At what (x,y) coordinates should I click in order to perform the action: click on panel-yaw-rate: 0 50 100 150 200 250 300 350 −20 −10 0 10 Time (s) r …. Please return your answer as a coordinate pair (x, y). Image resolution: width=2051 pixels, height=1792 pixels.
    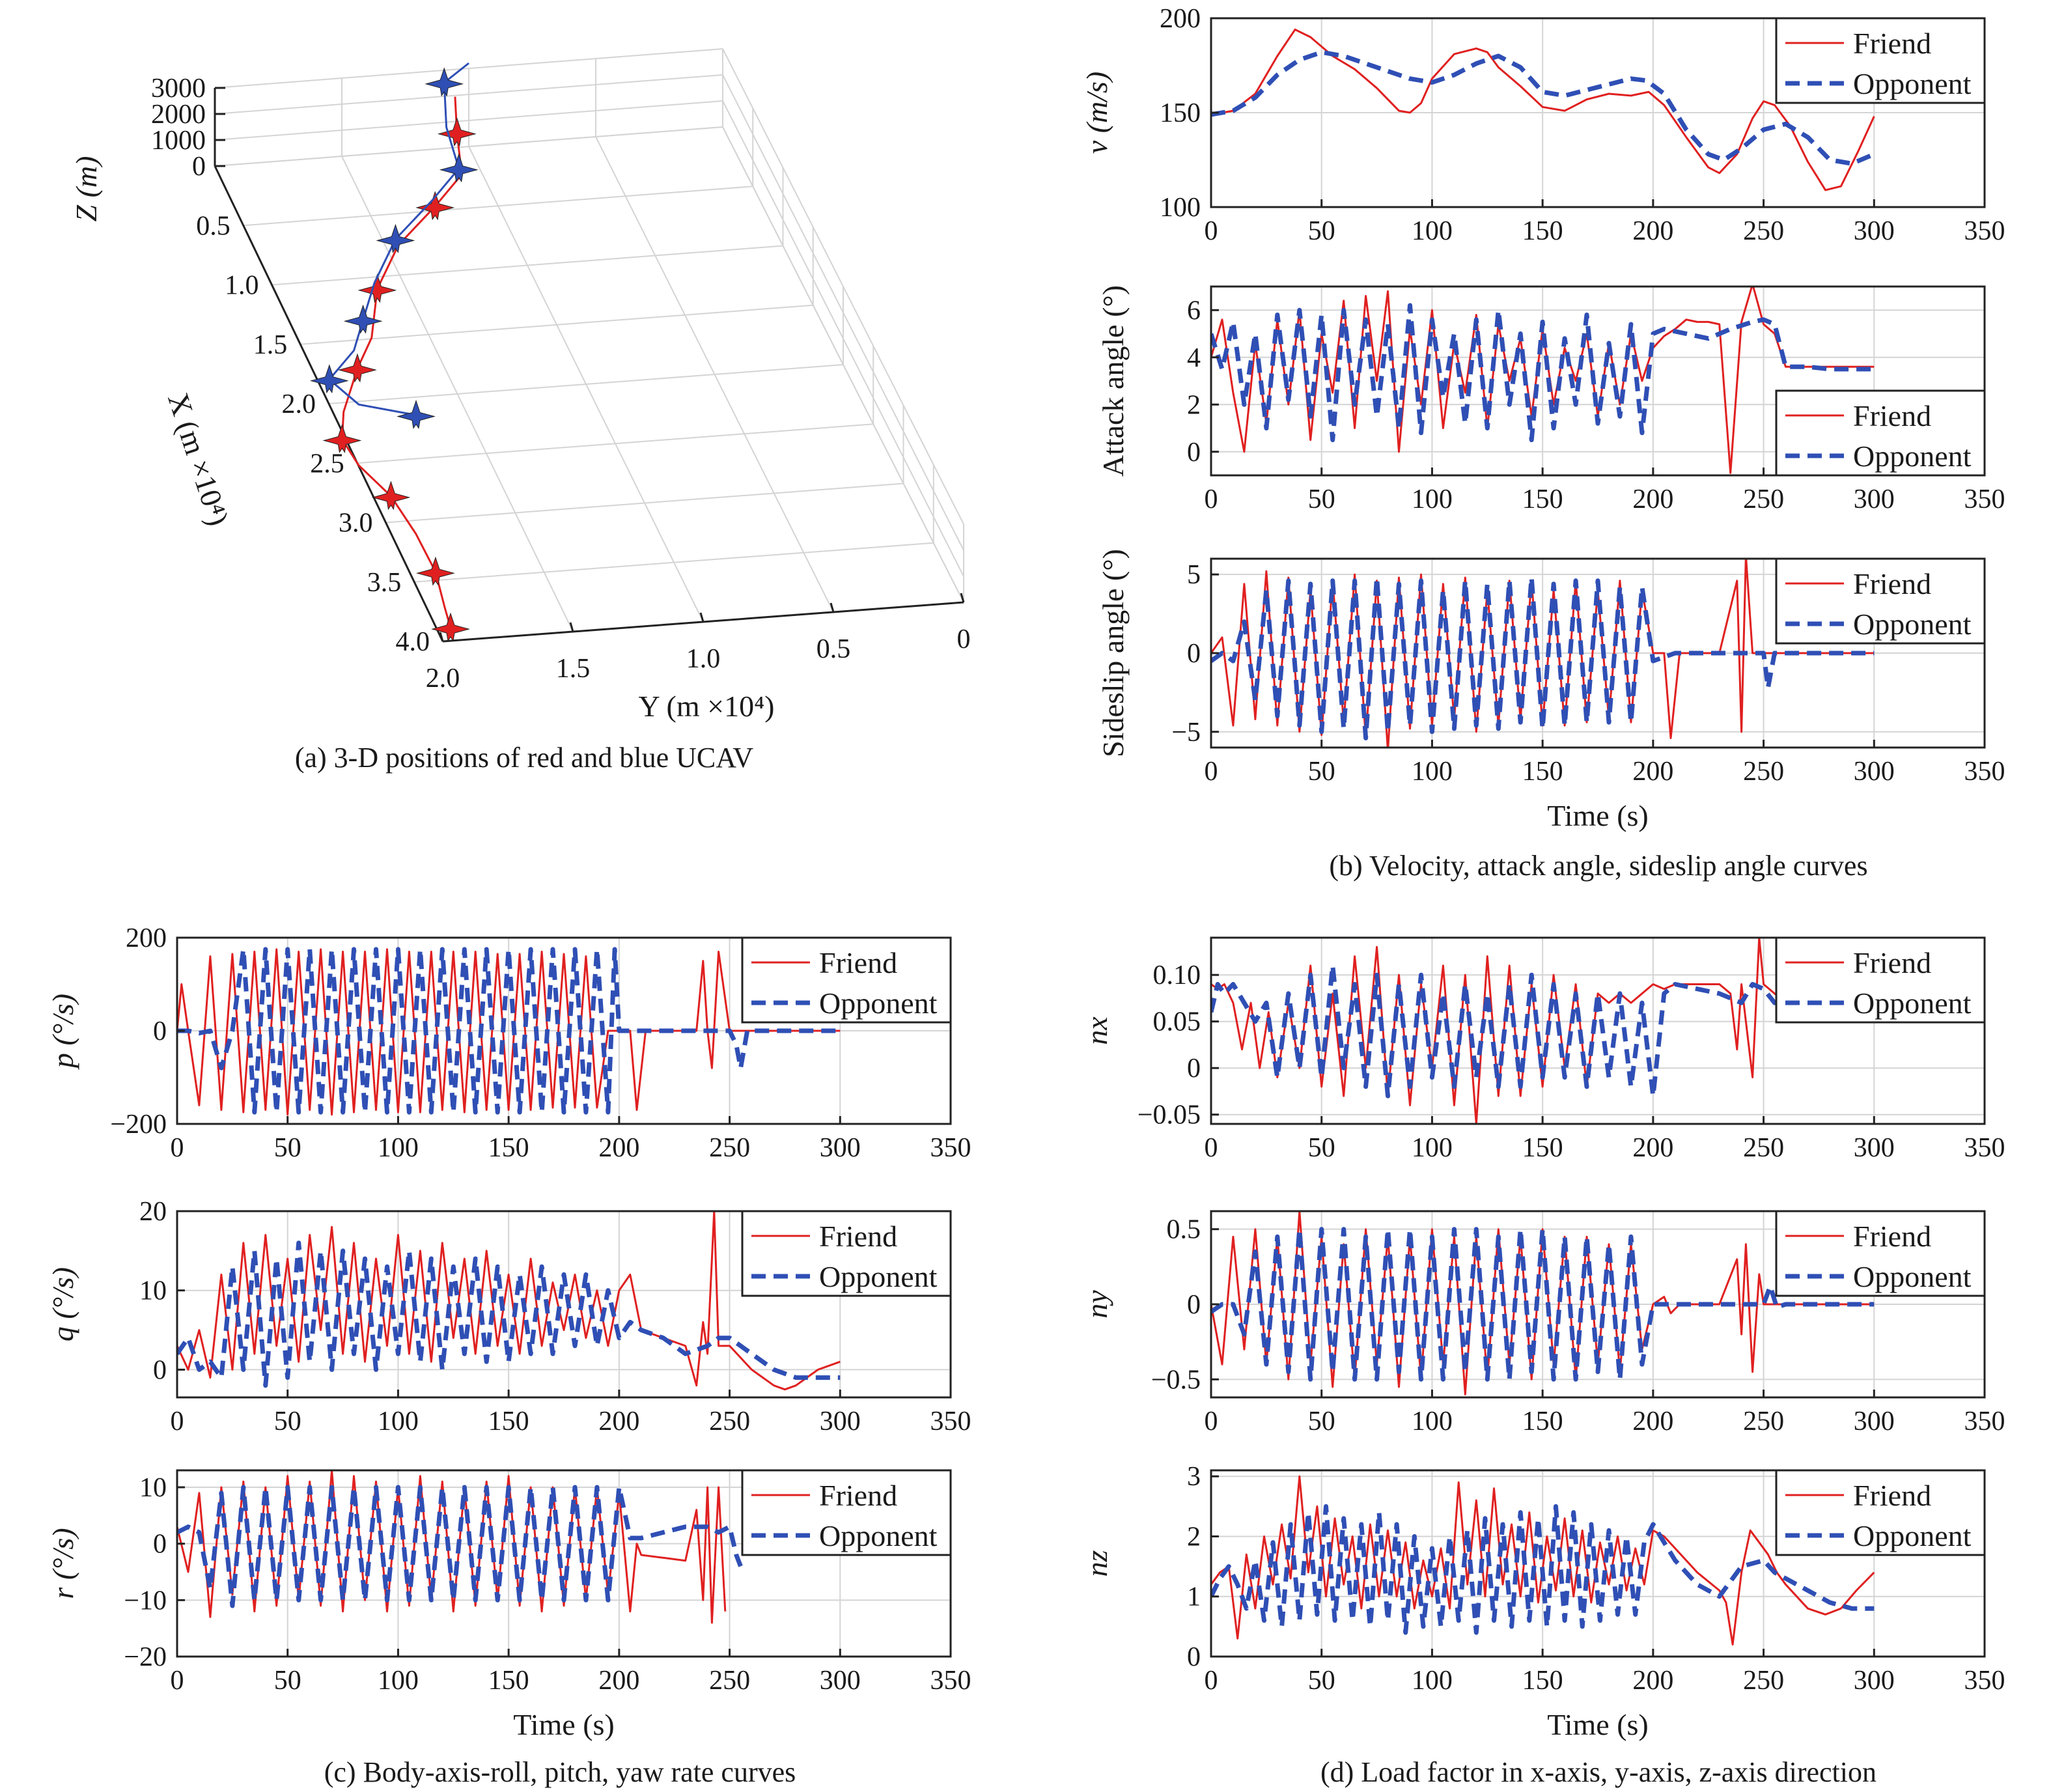
    Looking at the image, I should click on (508, 1605).